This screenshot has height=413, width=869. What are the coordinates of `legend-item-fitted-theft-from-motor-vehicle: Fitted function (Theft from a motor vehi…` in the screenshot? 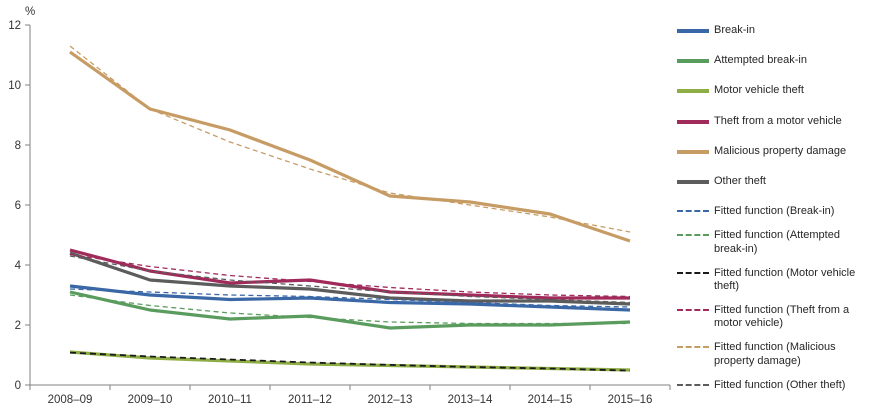 It's located at (772, 317).